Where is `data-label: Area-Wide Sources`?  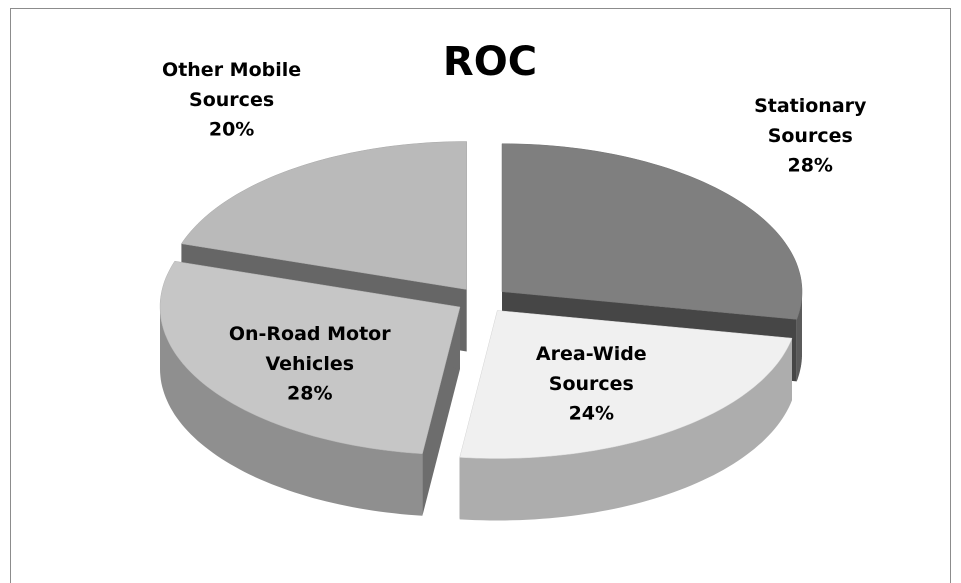
data-label: Area-Wide Sources is located at coordinates (591, 369).